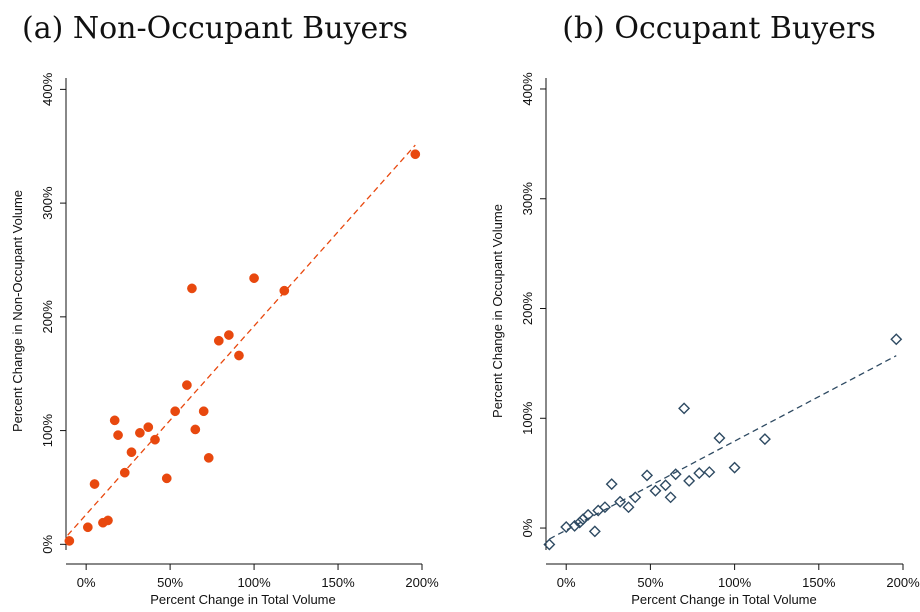 The image size is (920, 612). What do you see at coordinates (497, 311) in the screenshot?
I see `y-axis-label: Percent Change in Occupant Volume` at bounding box center [497, 311].